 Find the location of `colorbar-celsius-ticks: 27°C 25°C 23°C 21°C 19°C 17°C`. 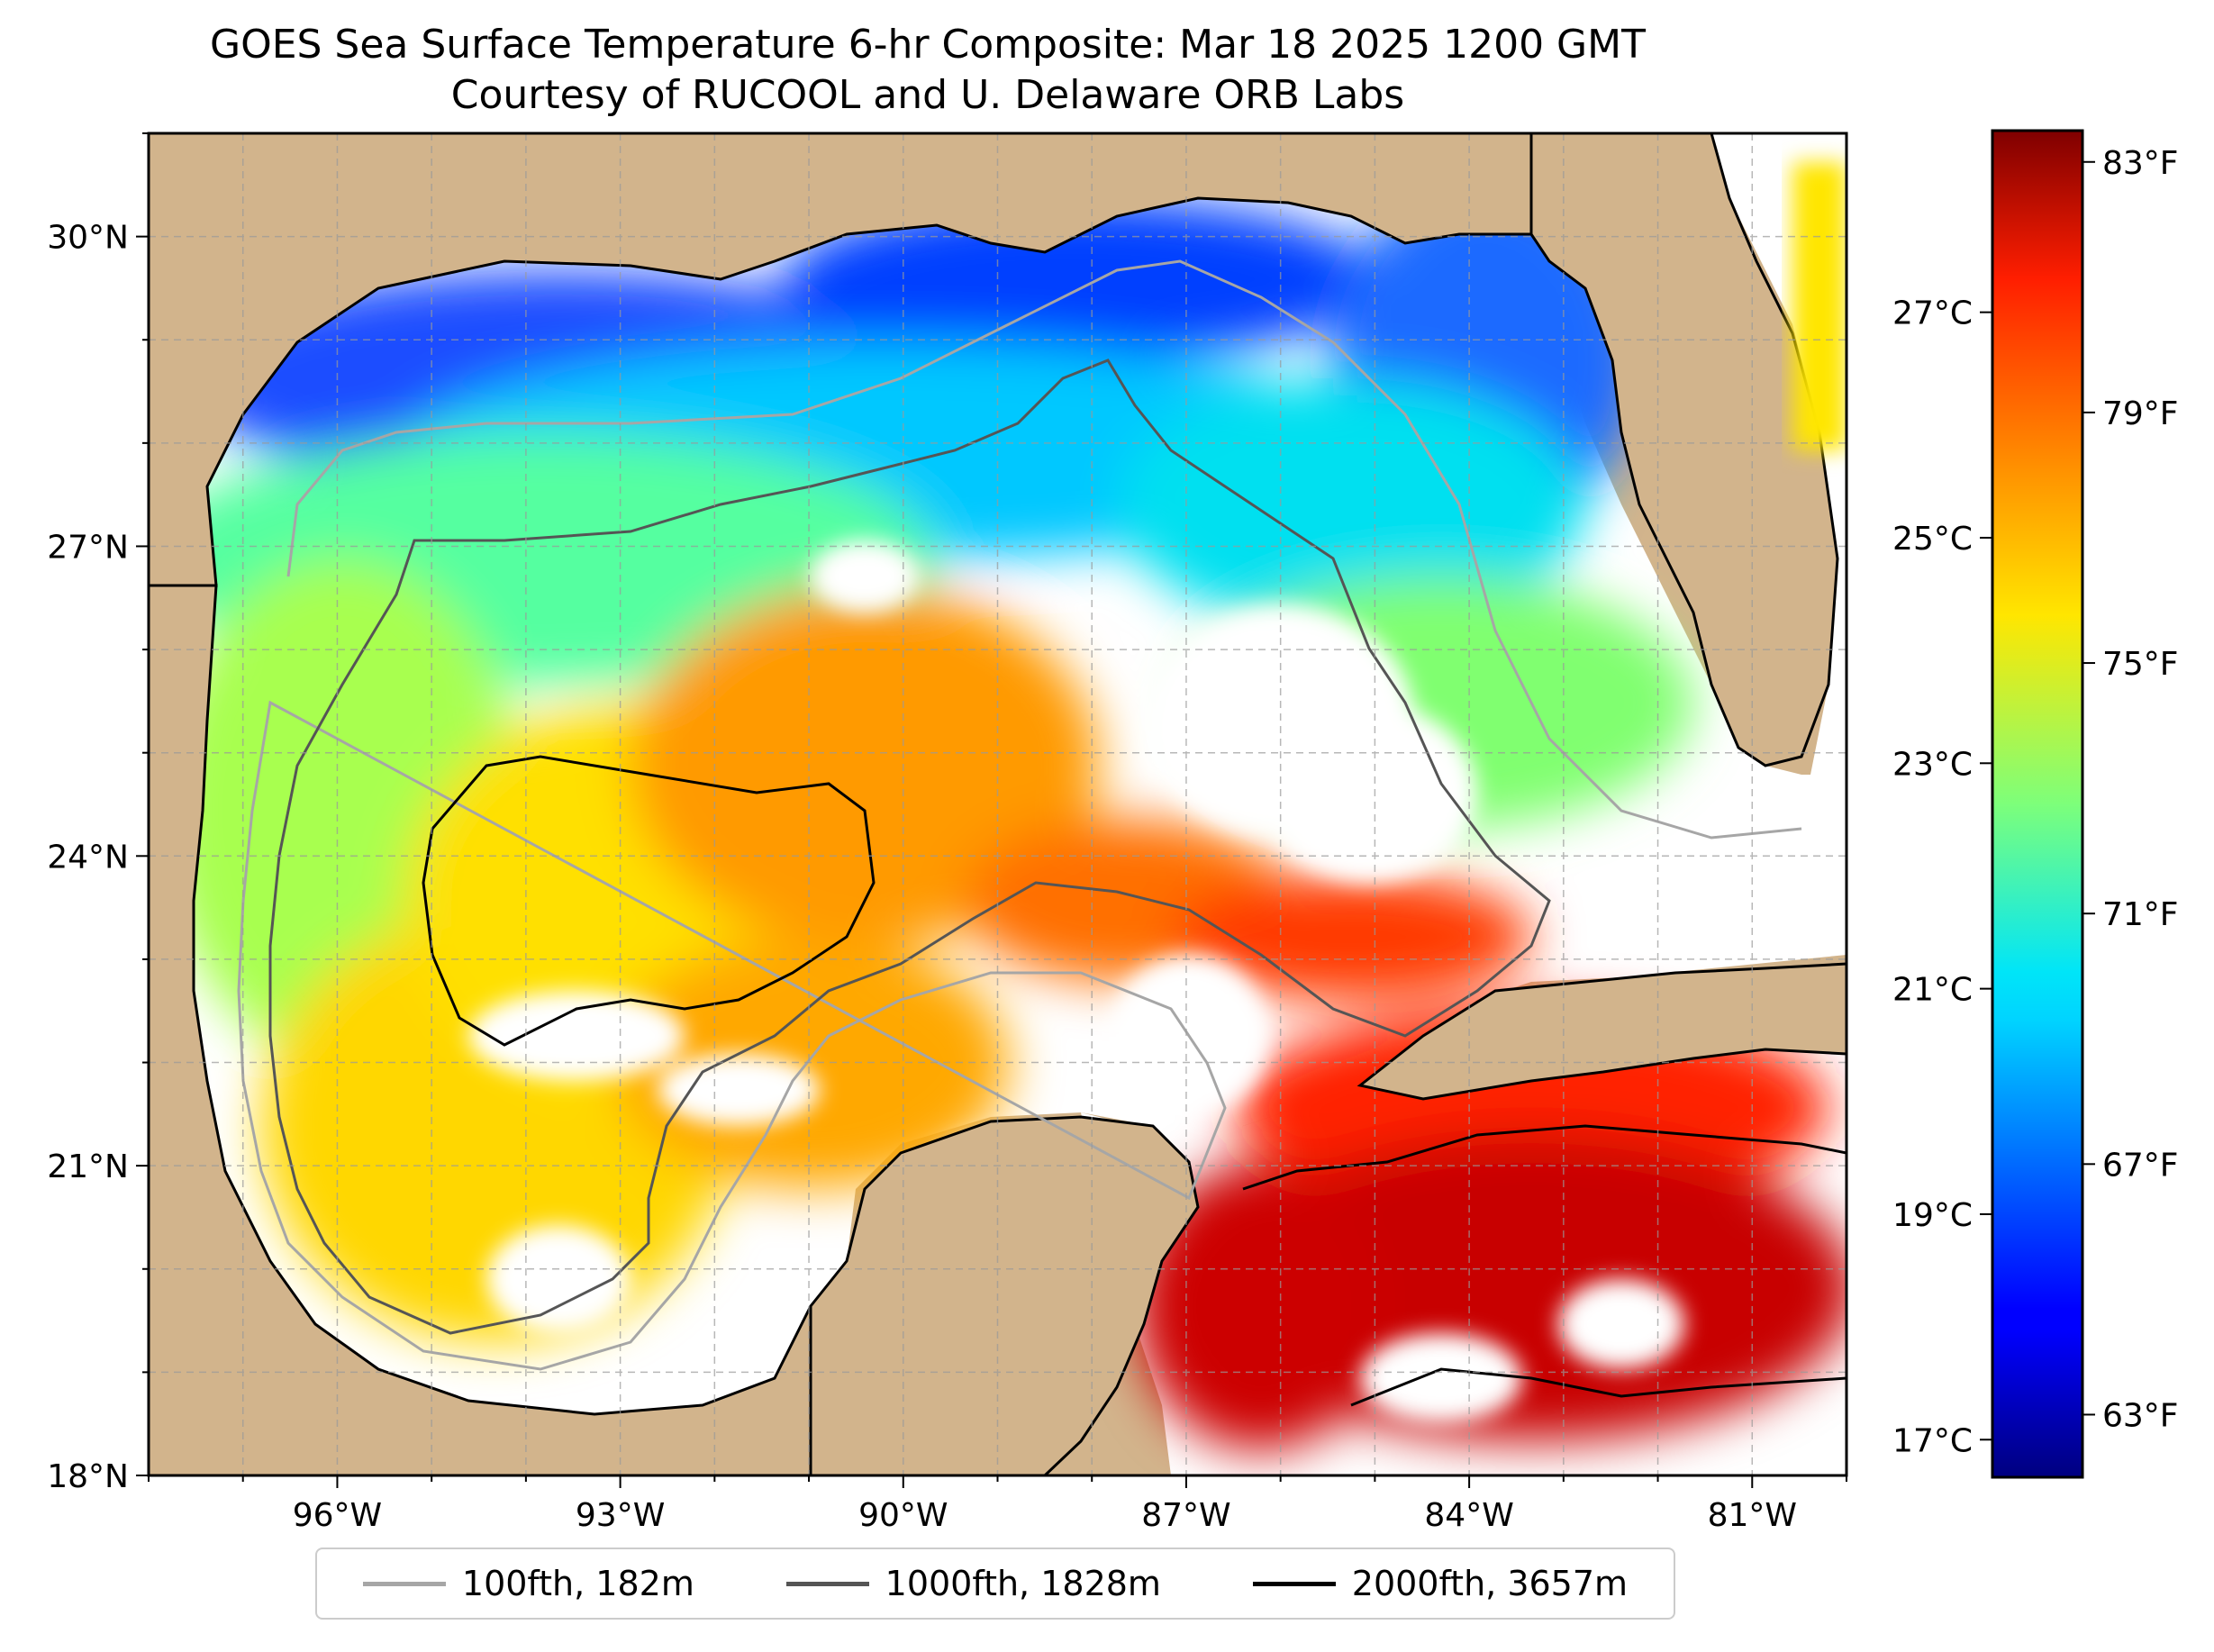

colorbar-celsius-ticks: 27°C 25°C 23°C 21°C 19°C 17°C is located at coordinates (1942, 877).